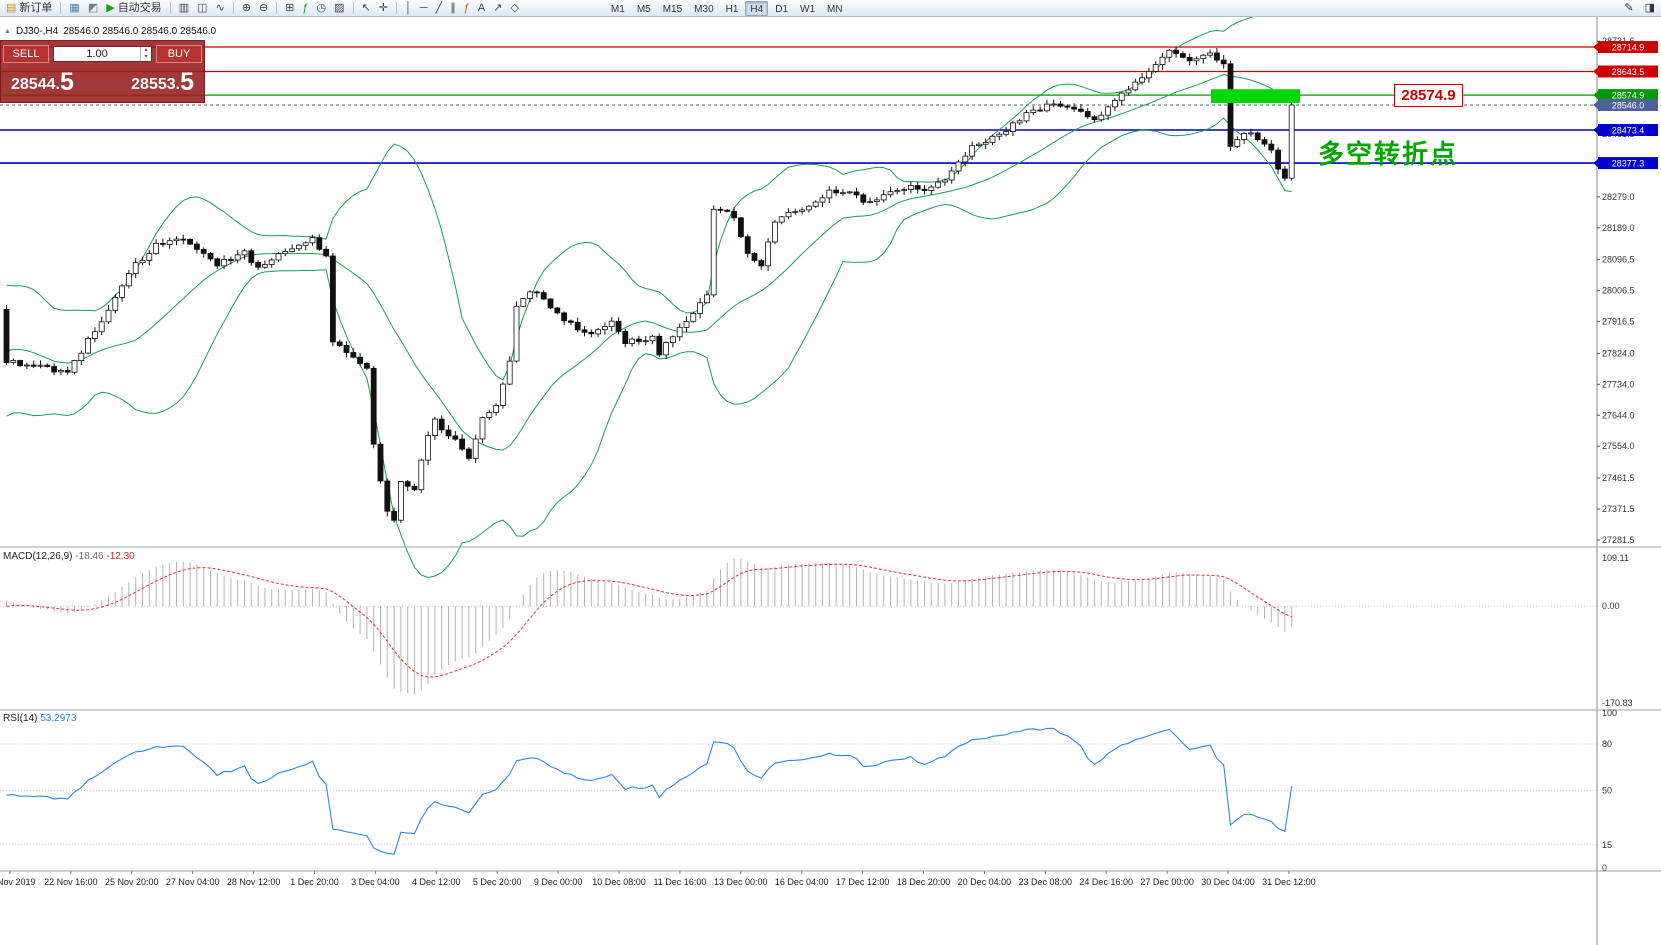 This screenshot has height=945, width=1661. I want to click on timeframe-h1-button: H1, so click(732, 9).